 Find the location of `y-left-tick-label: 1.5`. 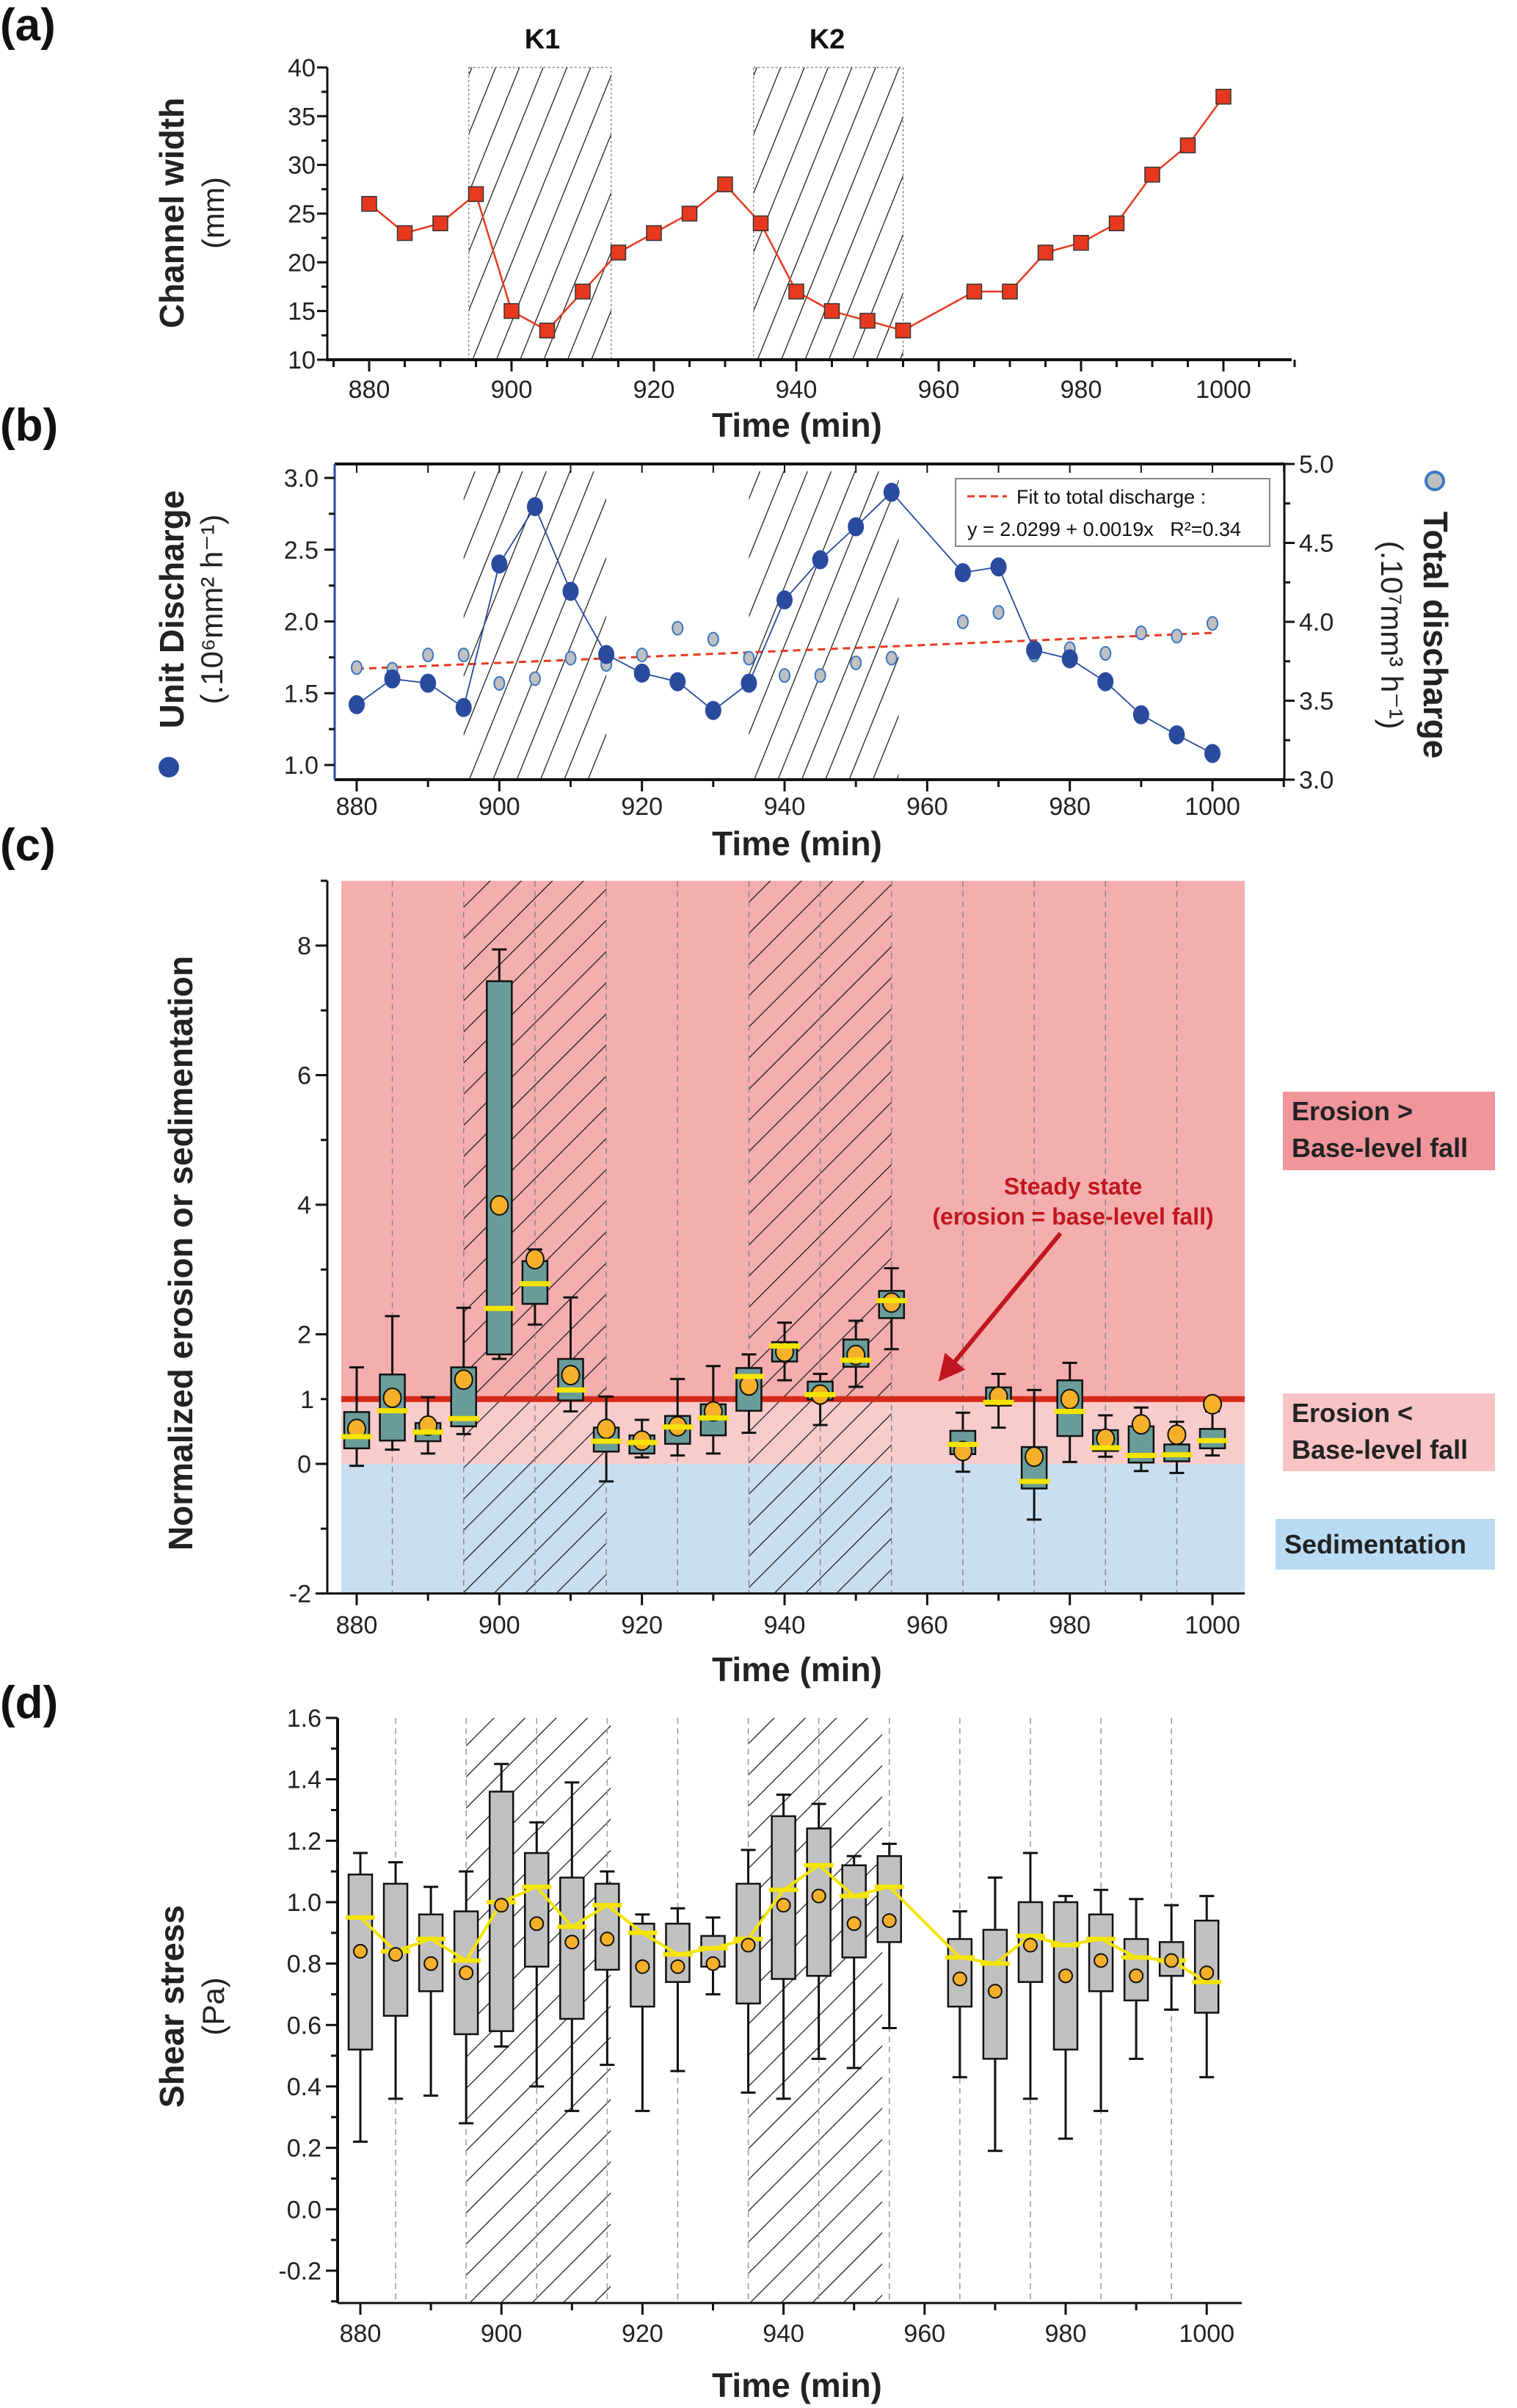

y-left-tick-label: 1.5 is located at coordinates (301, 694).